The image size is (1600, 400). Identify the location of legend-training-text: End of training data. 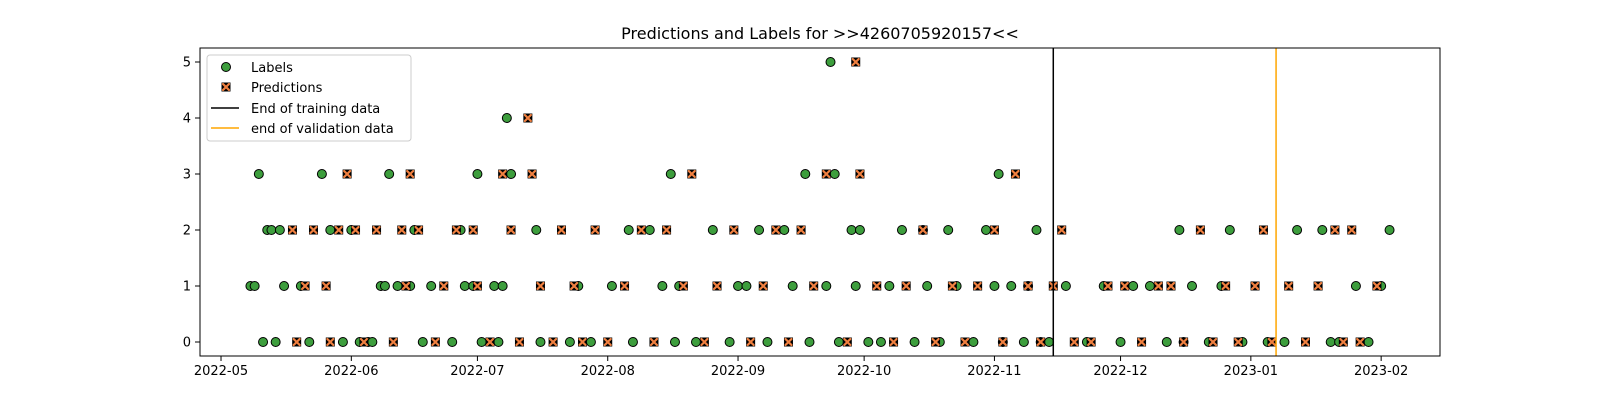
(315, 109).